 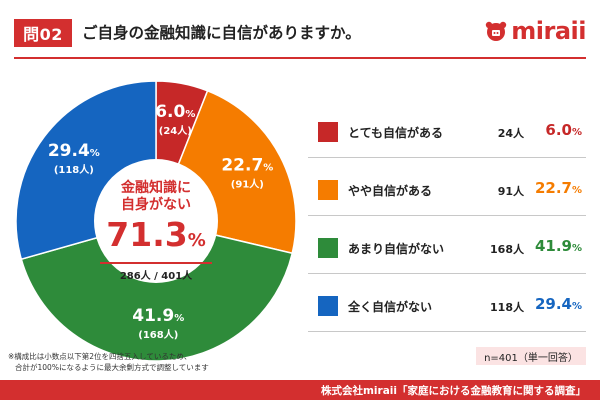 I want to click on sample-size-badge: n=401（単一回答）, so click(x=531, y=356).